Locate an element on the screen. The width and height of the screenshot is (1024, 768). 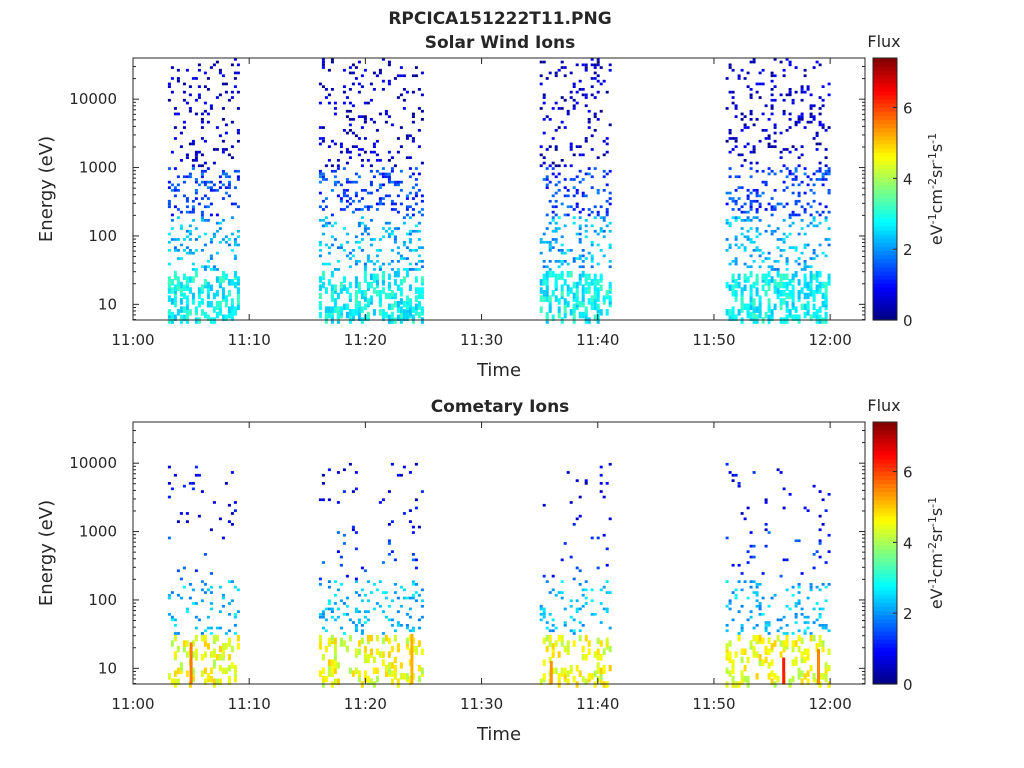
figure-title: RPCICA151222T11.PNG is located at coordinates (499, 19).